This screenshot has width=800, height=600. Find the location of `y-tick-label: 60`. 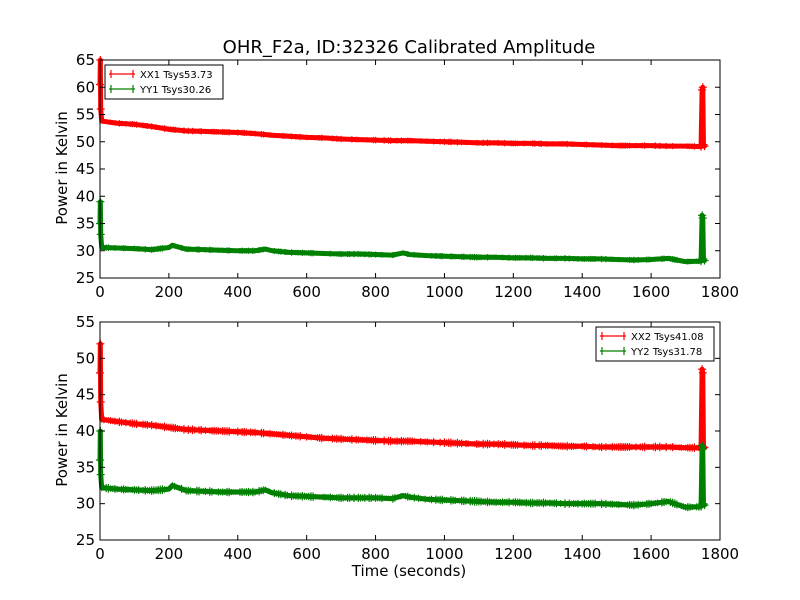

y-tick-label: 60 is located at coordinates (85, 87).